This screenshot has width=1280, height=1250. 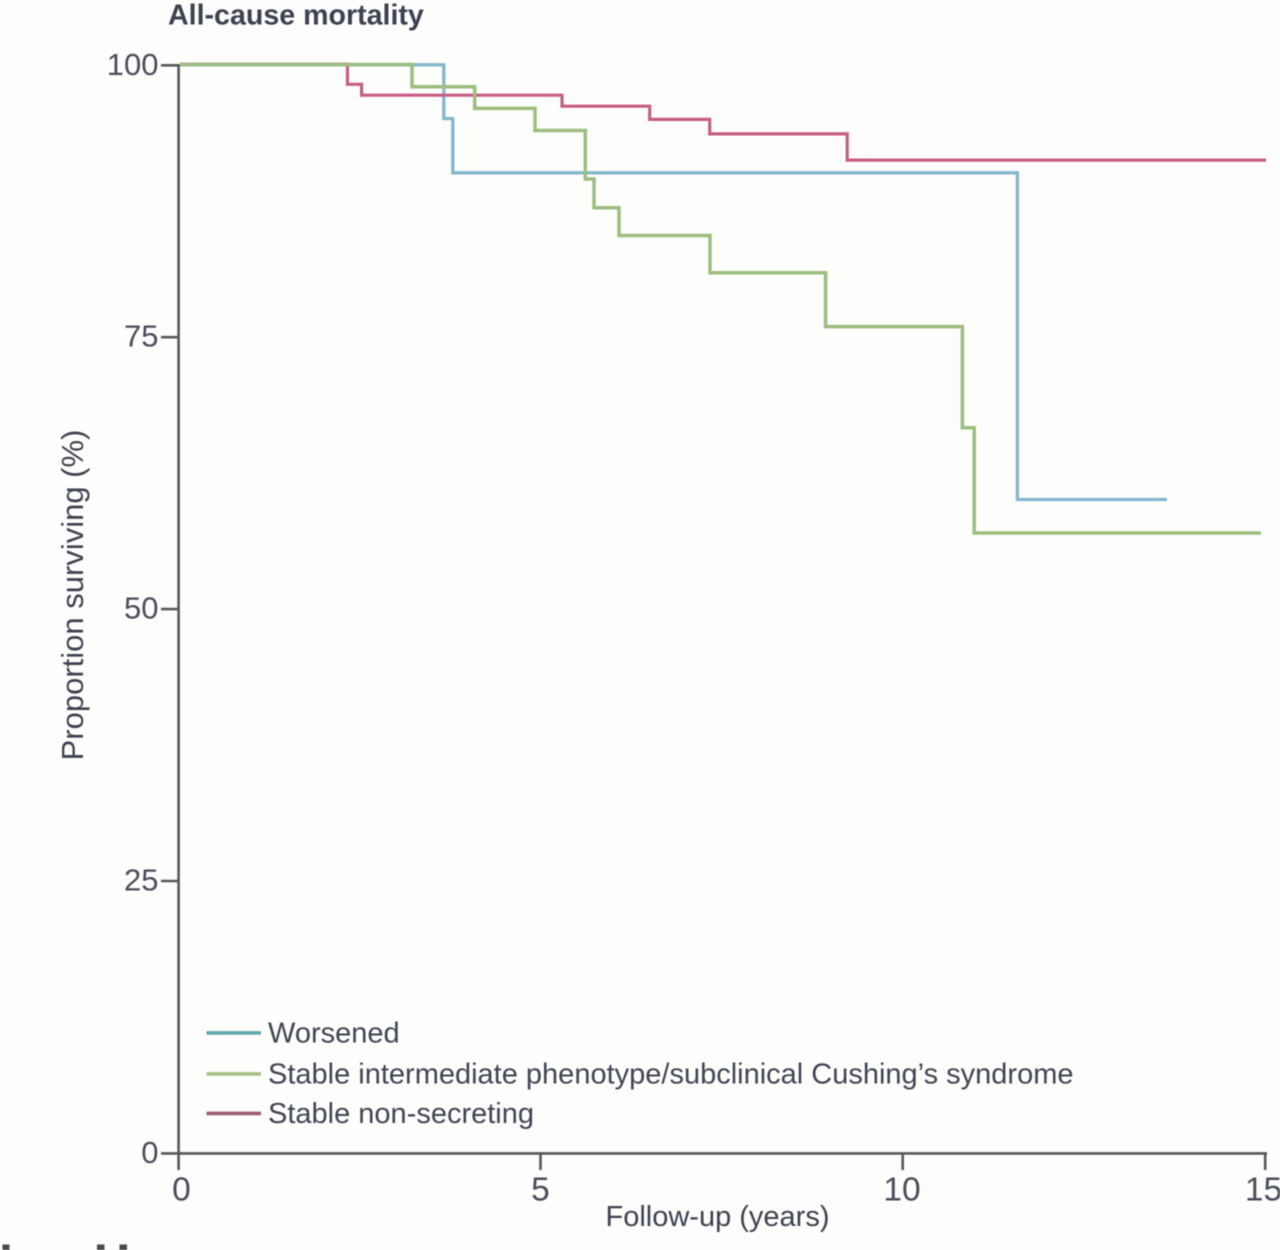 What do you see at coordinates (133, 64) in the screenshot?
I see `svg-text: 100` at bounding box center [133, 64].